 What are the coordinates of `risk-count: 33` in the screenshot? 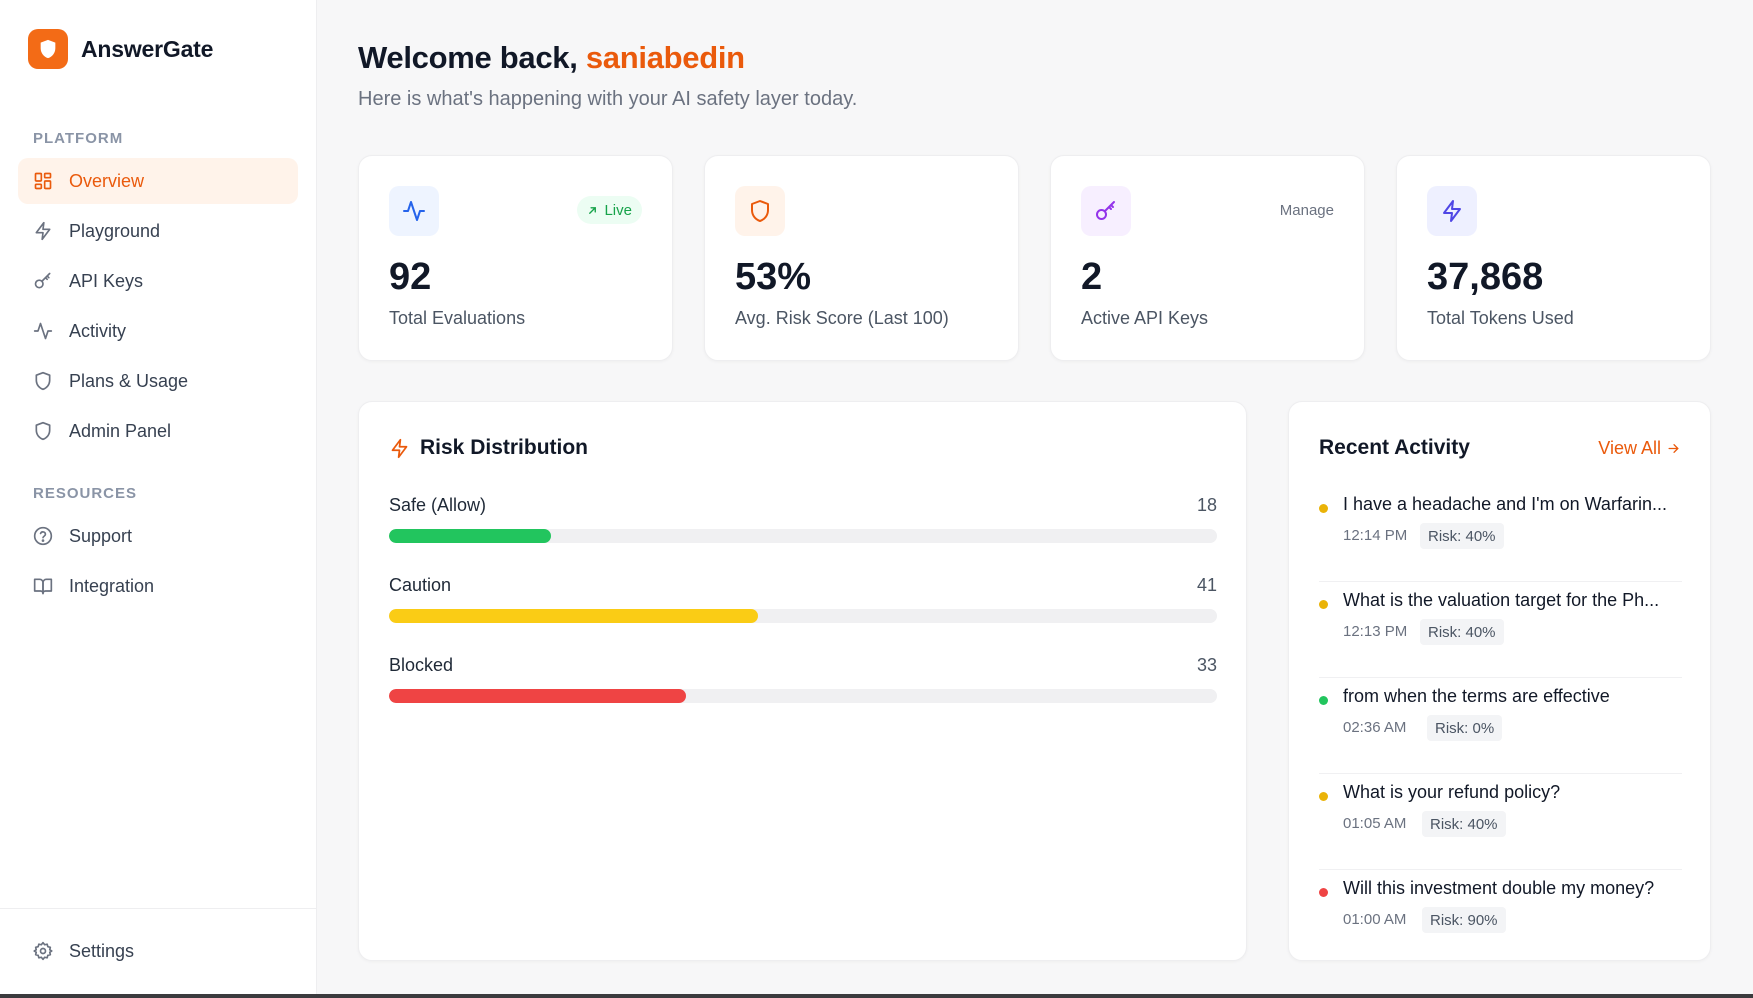 It's located at (1206, 665).